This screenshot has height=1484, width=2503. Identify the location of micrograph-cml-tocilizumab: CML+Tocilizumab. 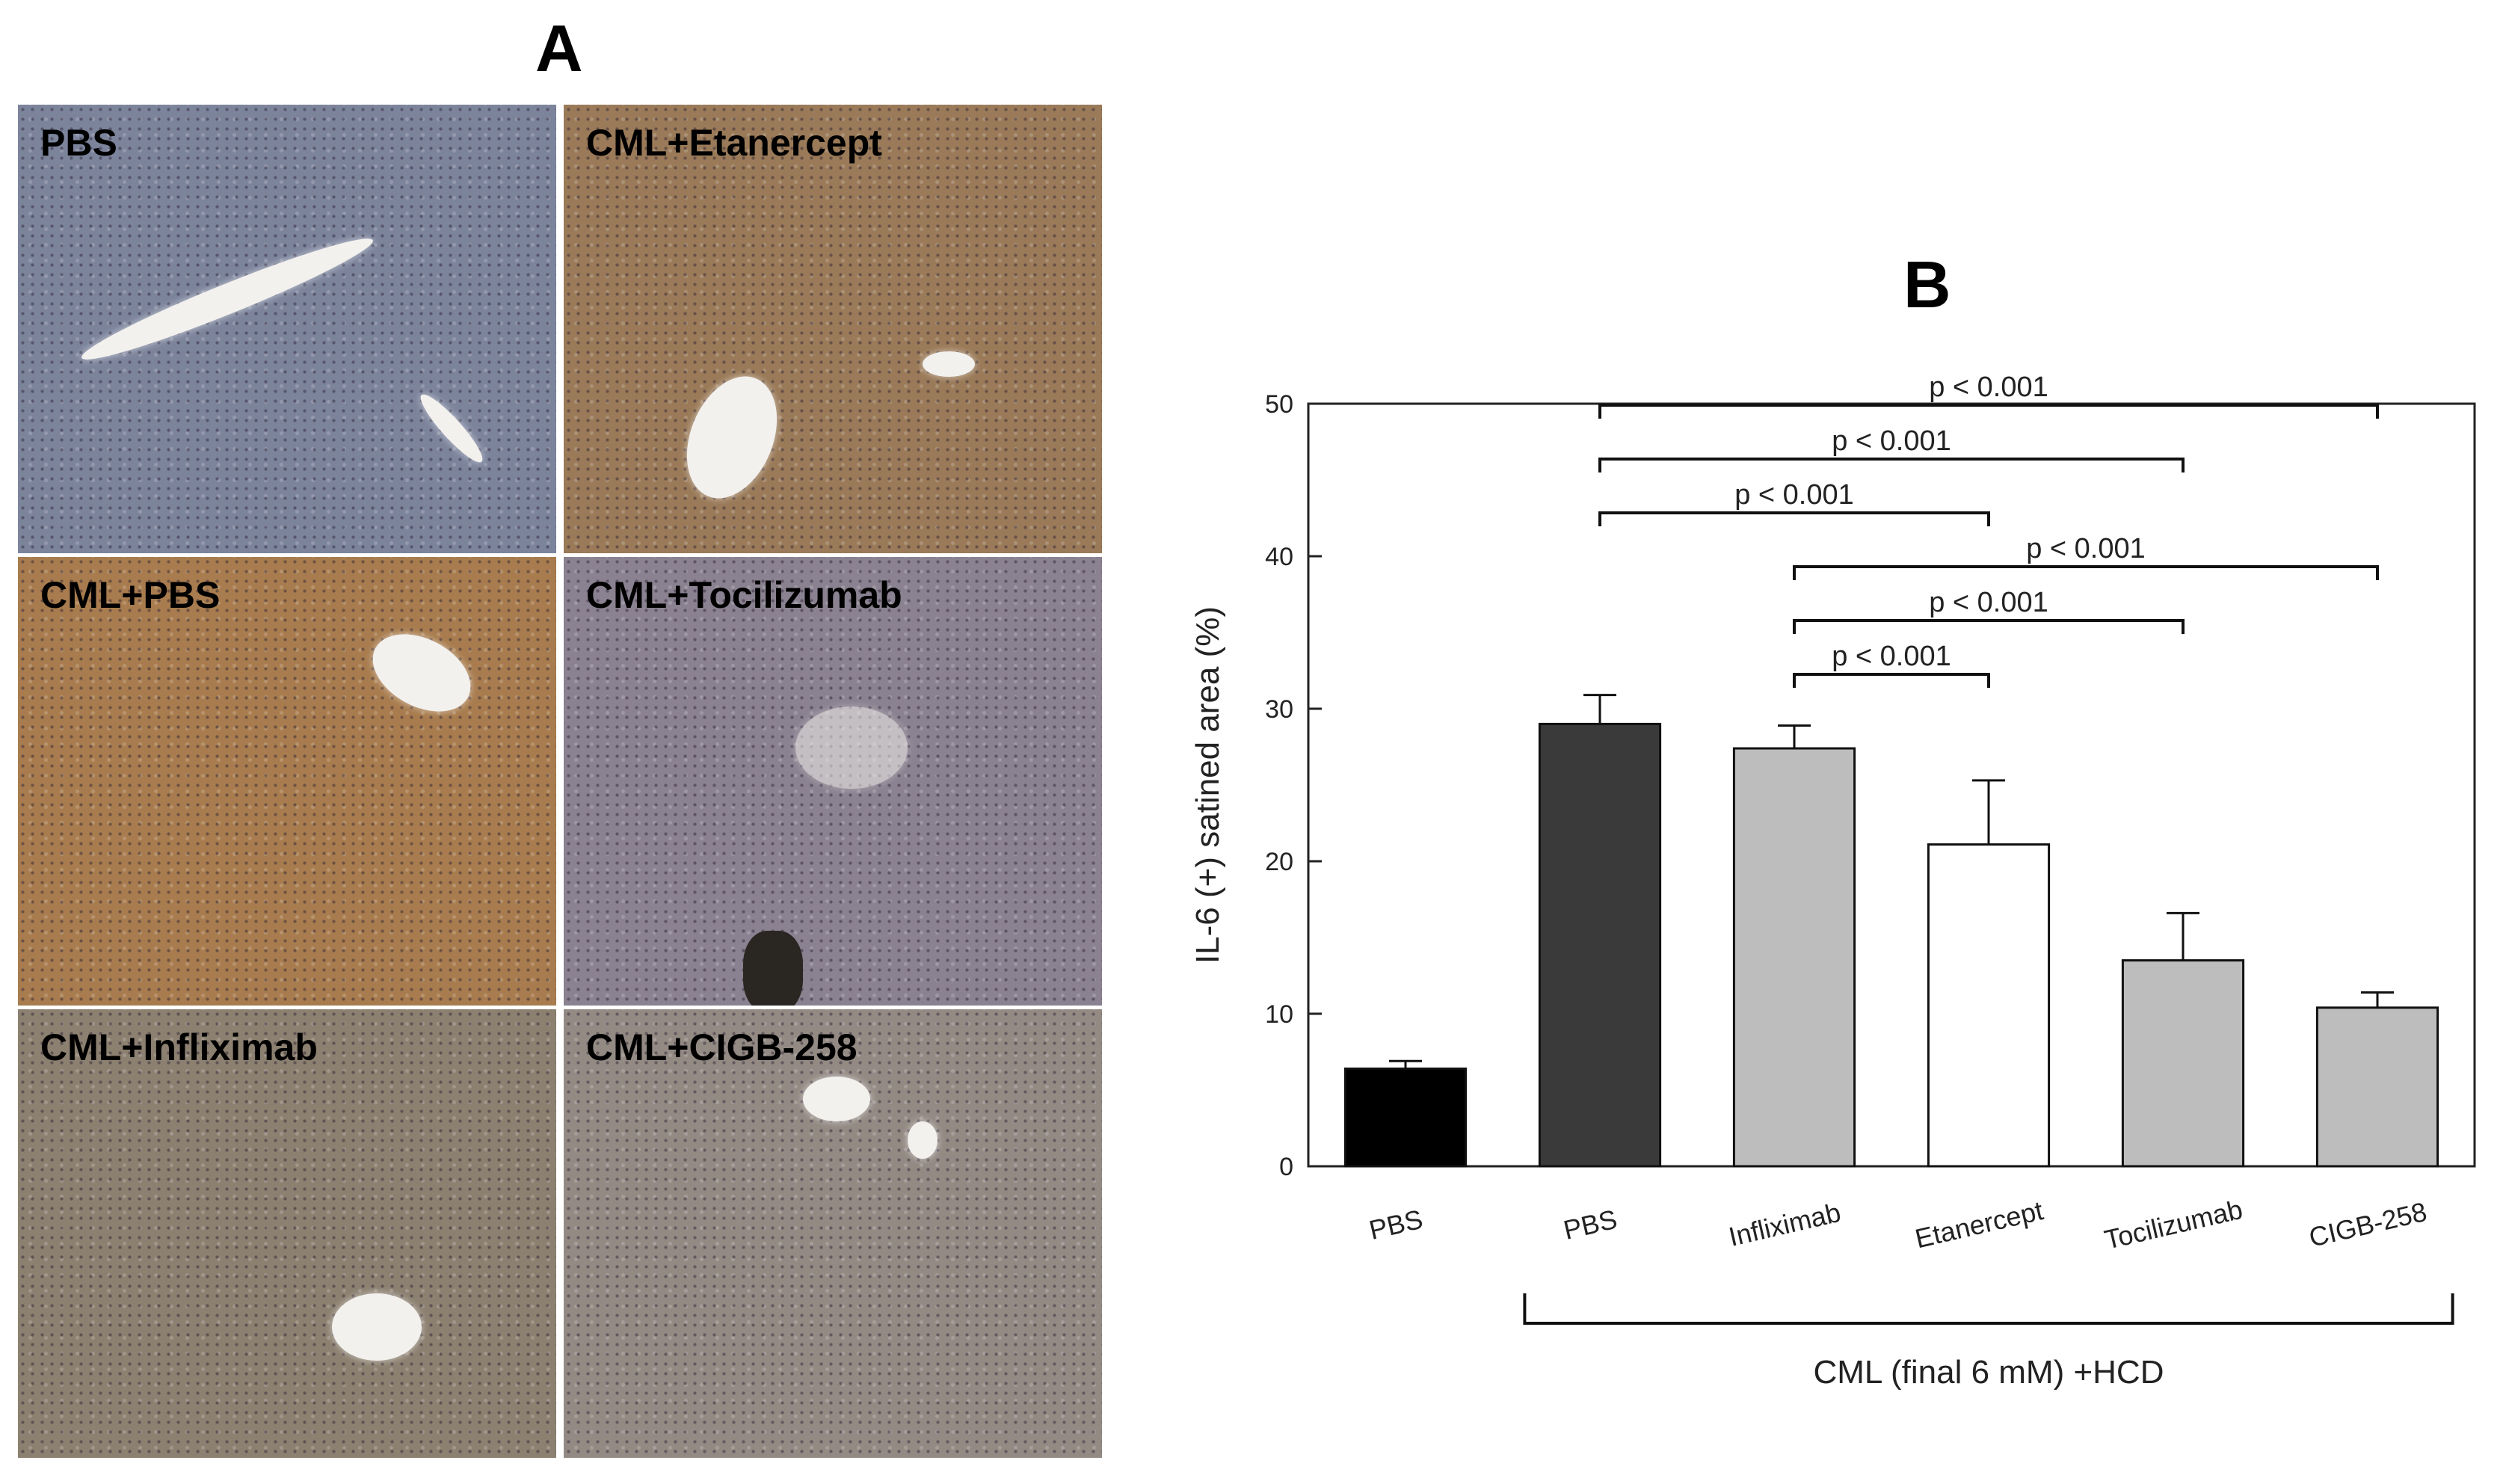
(833, 781).